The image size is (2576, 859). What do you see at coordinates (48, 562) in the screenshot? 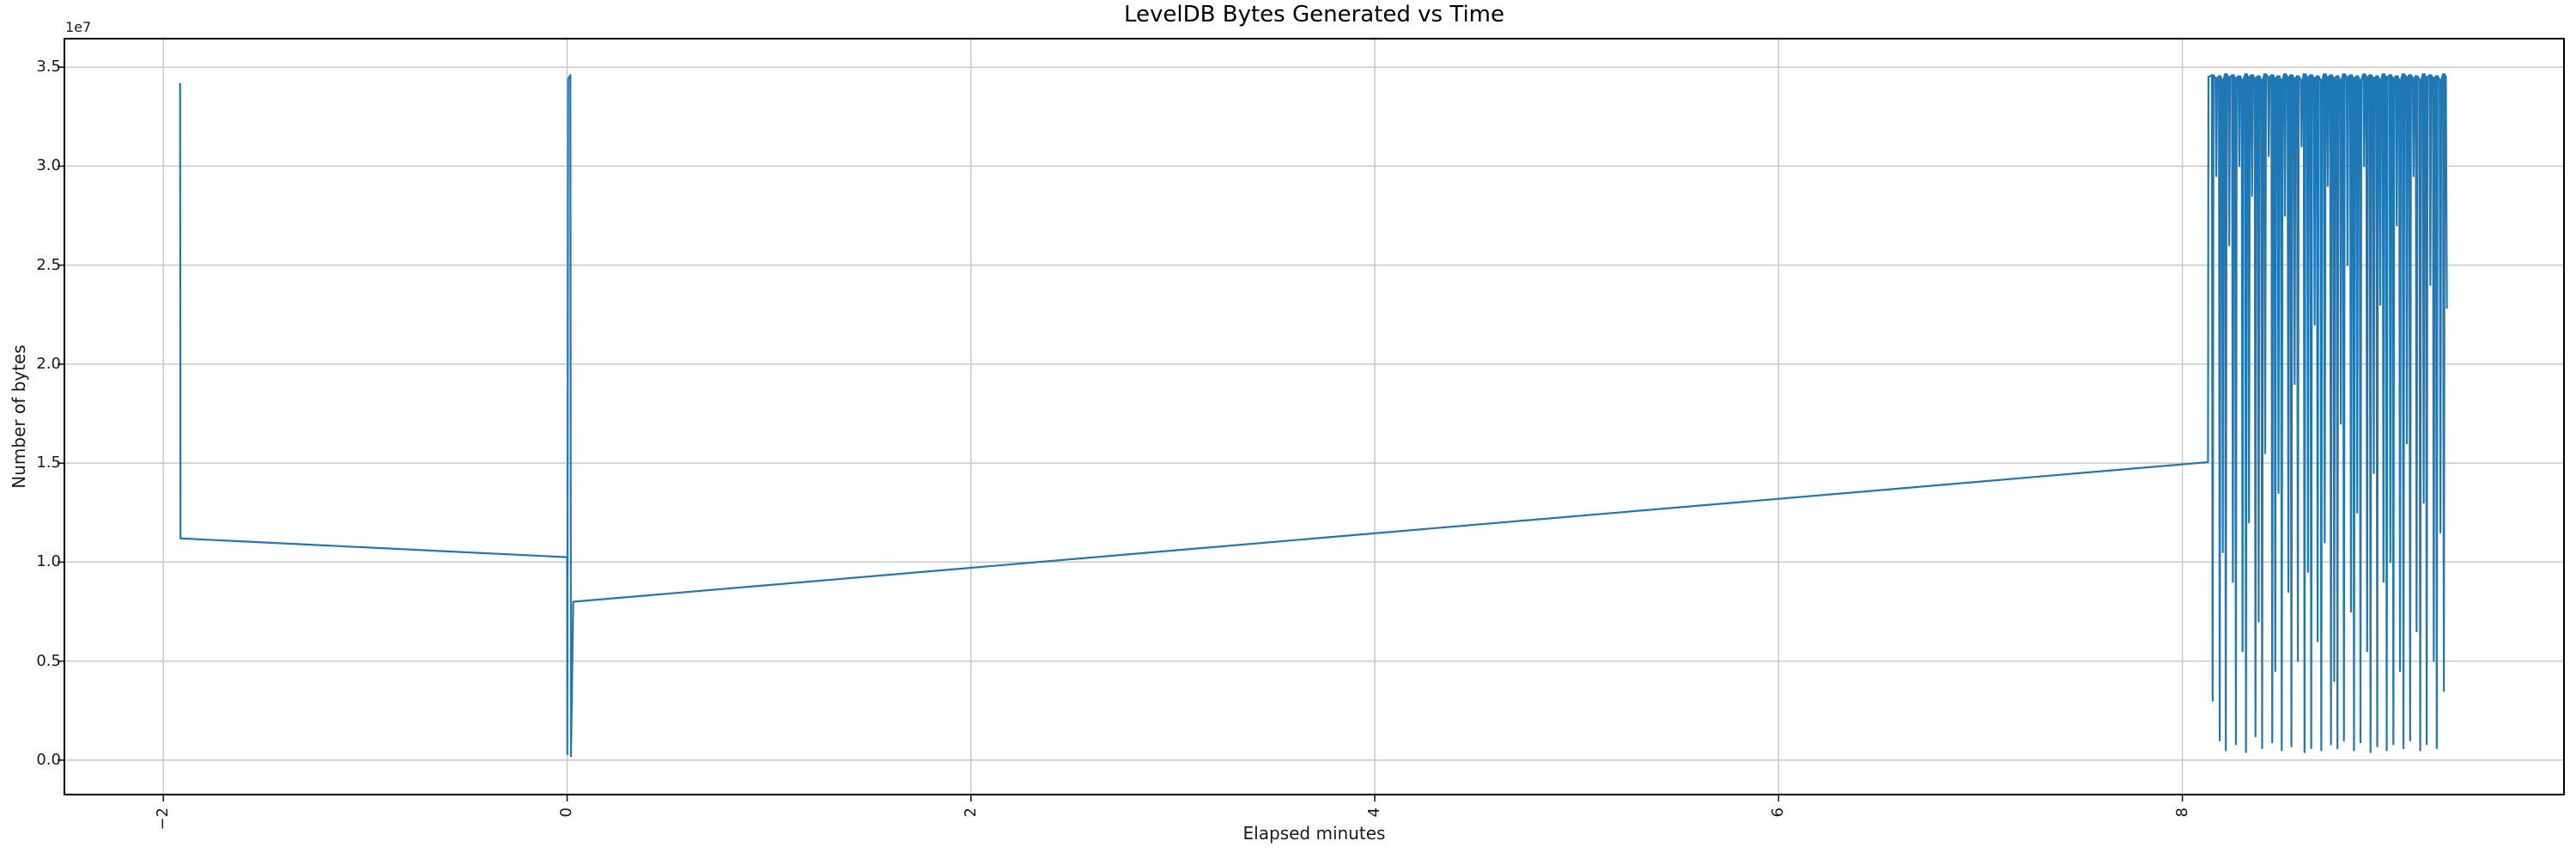
I see `y-tick-label: 1.0` at bounding box center [48, 562].